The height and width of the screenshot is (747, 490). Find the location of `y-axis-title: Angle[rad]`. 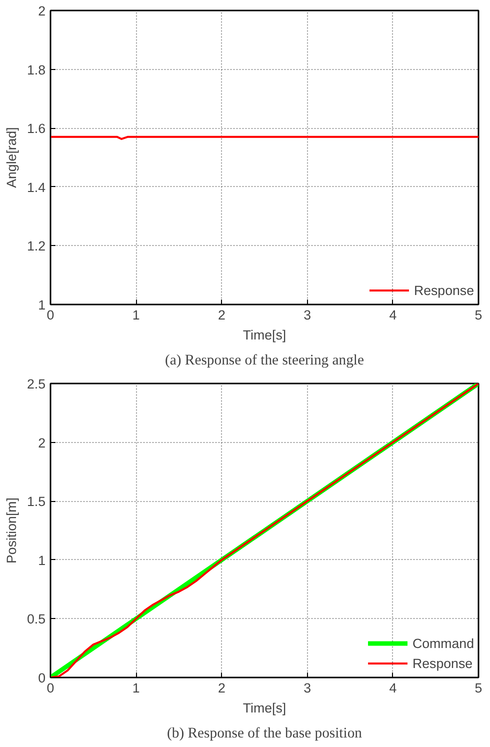

y-axis-title: Angle[rad] is located at coordinates (11, 157).